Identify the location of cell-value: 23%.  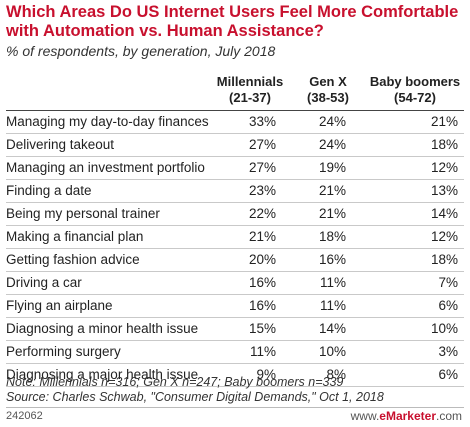
(262, 190).